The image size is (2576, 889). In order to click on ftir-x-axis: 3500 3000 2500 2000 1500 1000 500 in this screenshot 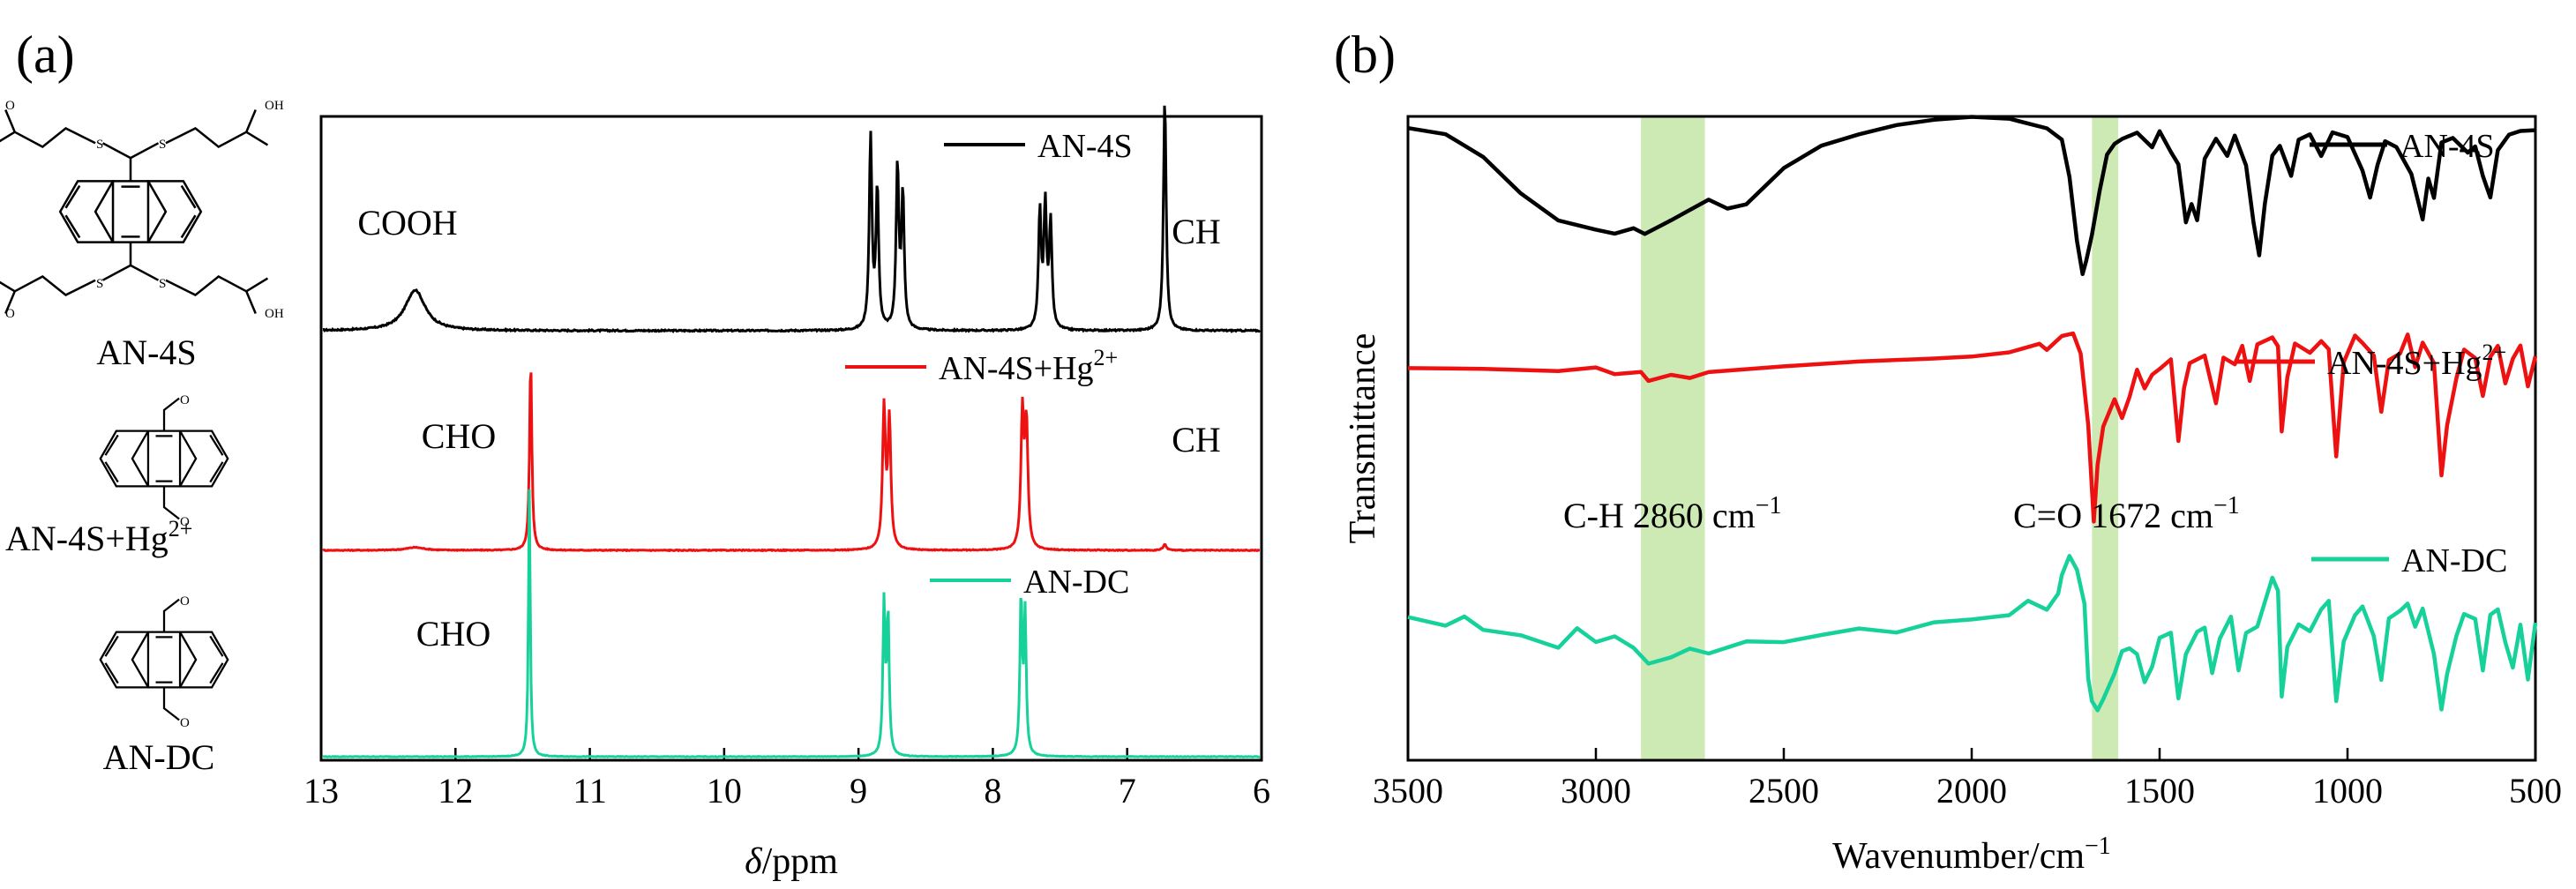, I will do `click(1968, 779)`.